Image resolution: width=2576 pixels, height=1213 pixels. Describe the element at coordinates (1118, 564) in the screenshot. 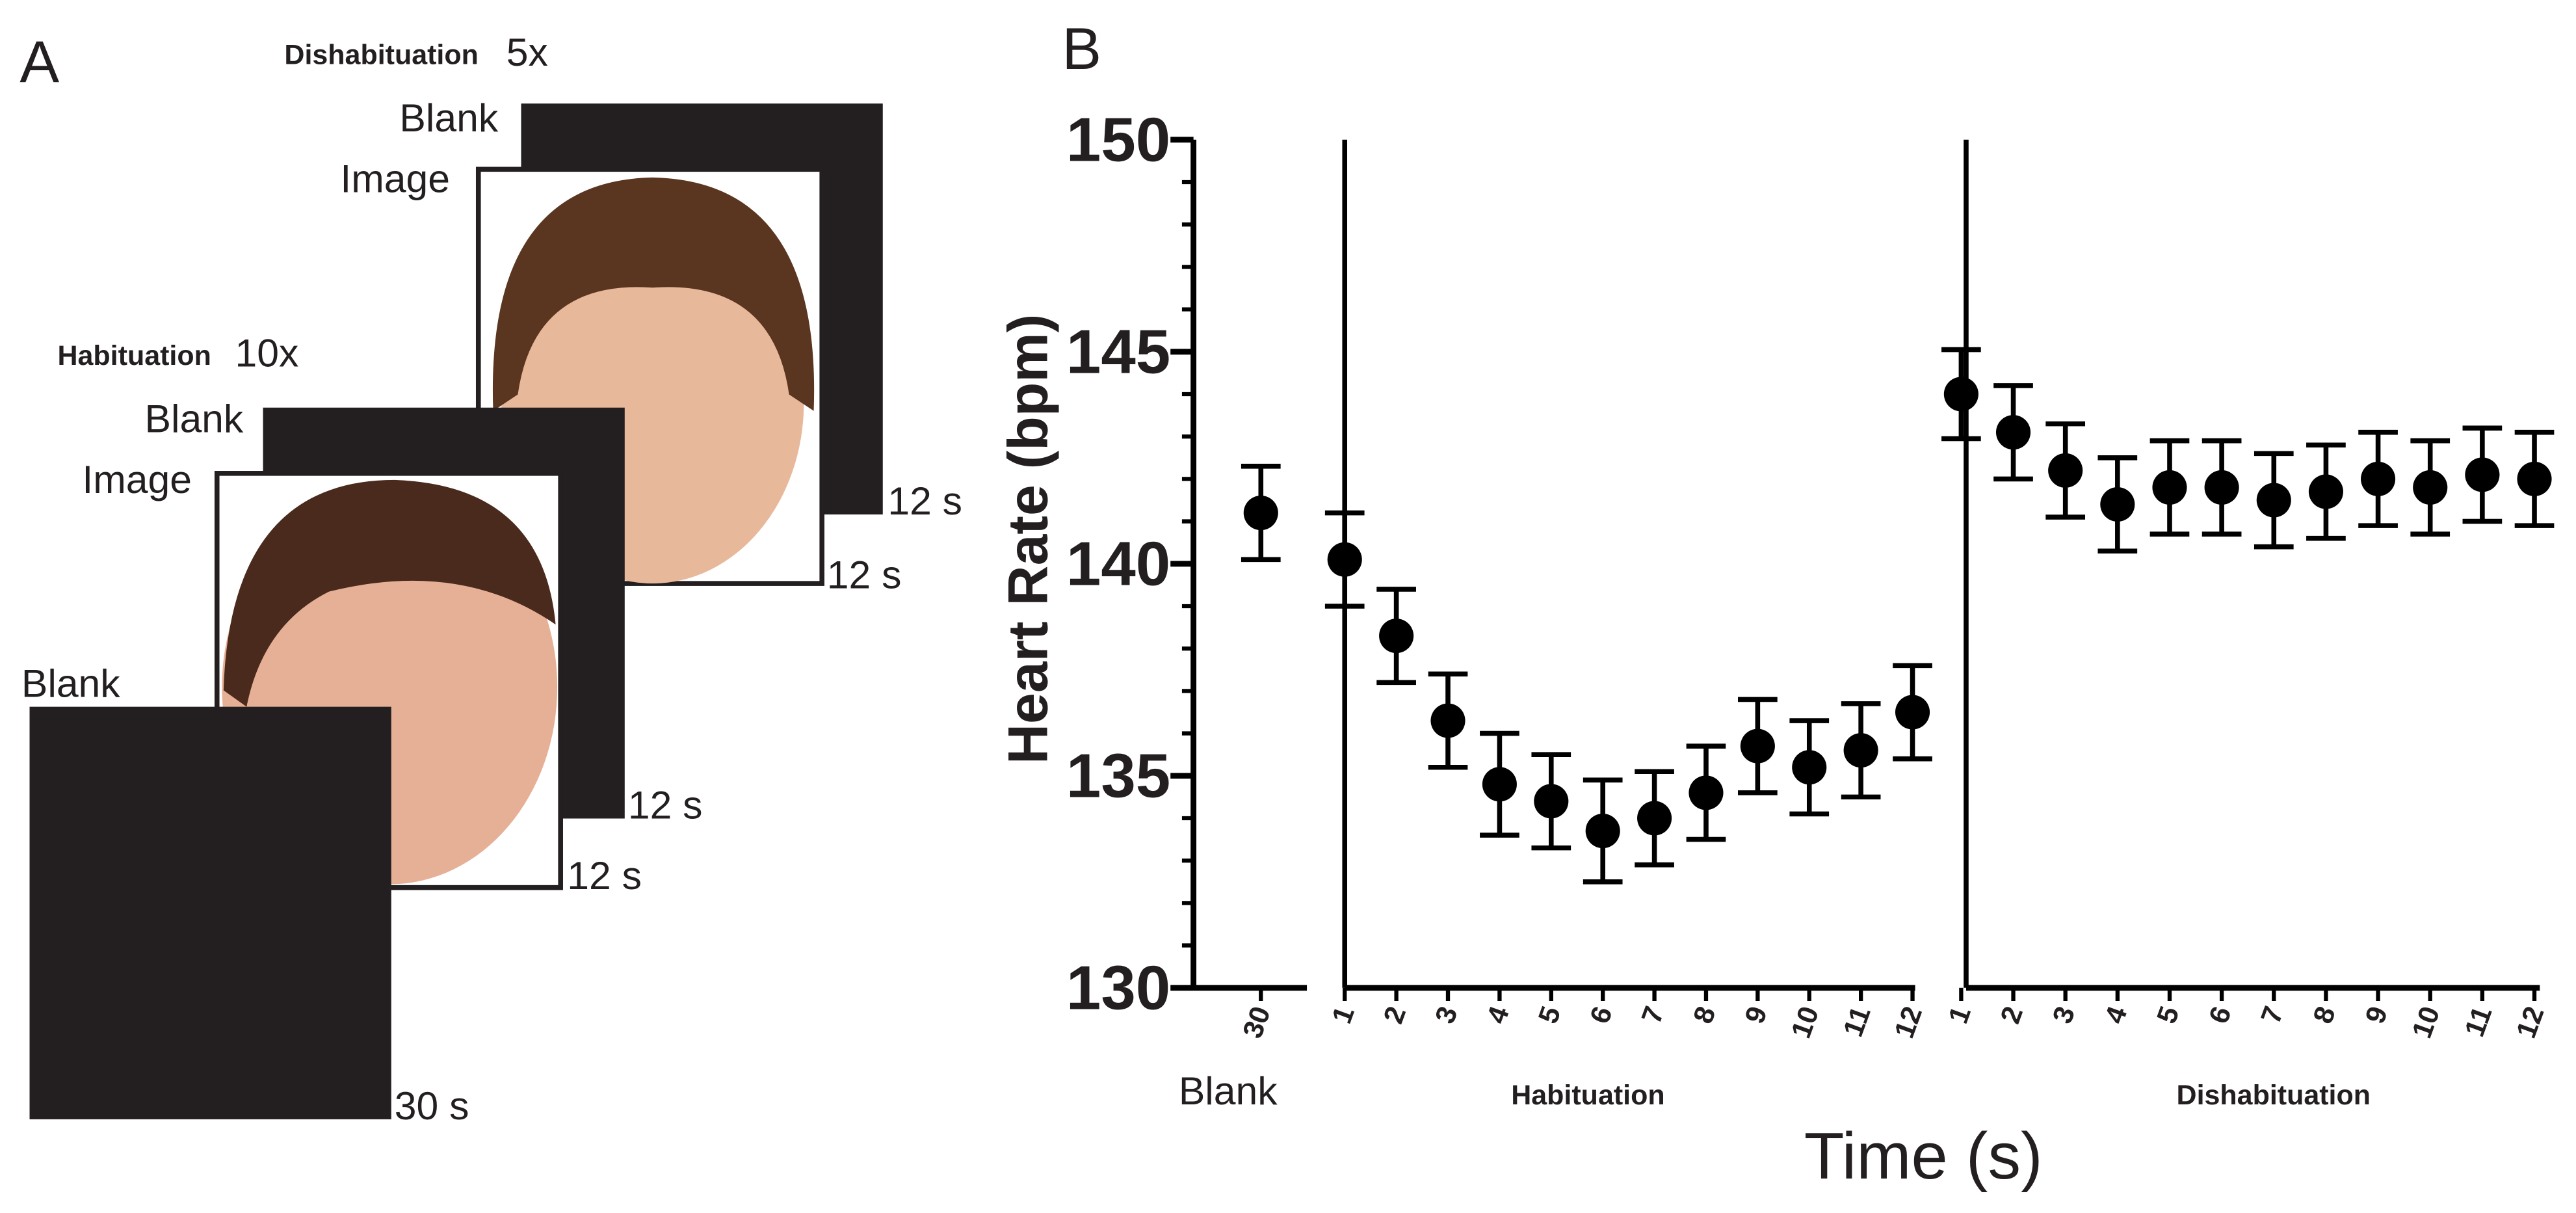

I see `y-tick-label: 140` at that location.